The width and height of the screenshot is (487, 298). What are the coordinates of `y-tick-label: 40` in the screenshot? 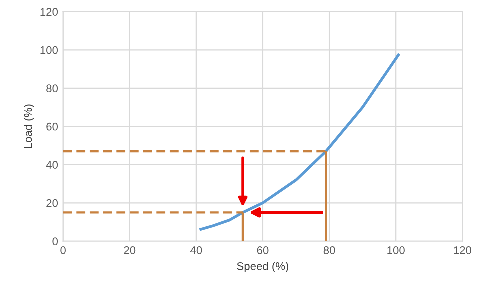 It's located at (52, 165).